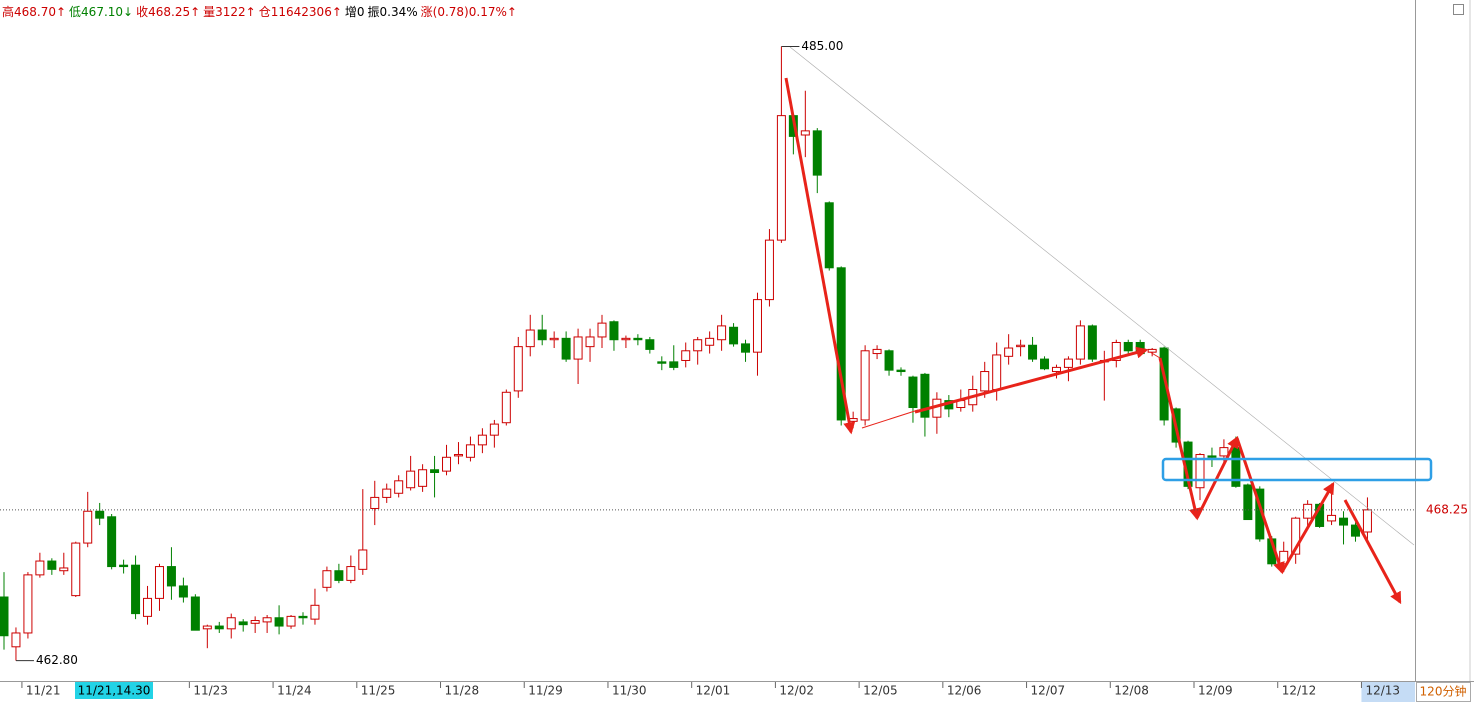 The width and height of the screenshot is (1474, 703). Describe the element at coordinates (713, 691) in the screenshot. I see `x-tick-label: 12/01` at that location.